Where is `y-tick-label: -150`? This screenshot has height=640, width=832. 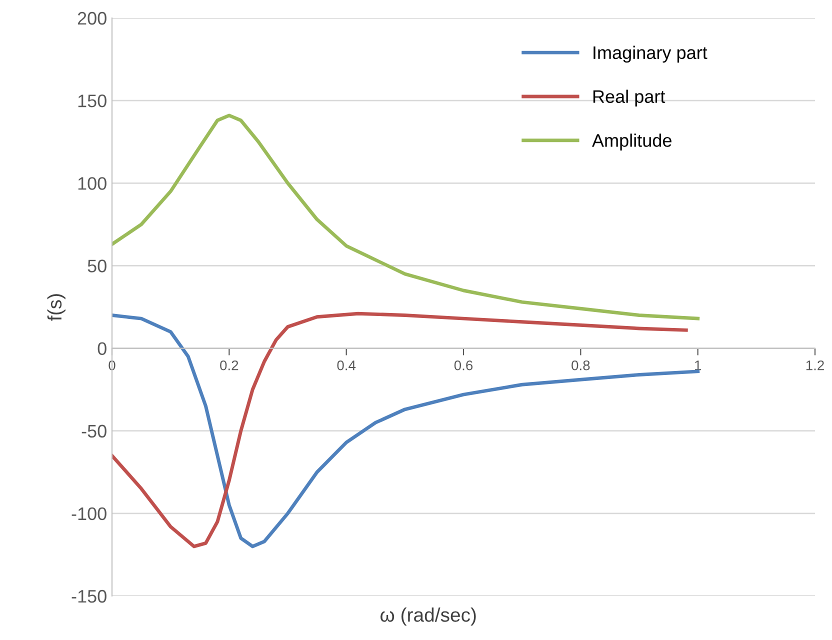 y-tick-label: -150 is located at coordinates (89, 596).